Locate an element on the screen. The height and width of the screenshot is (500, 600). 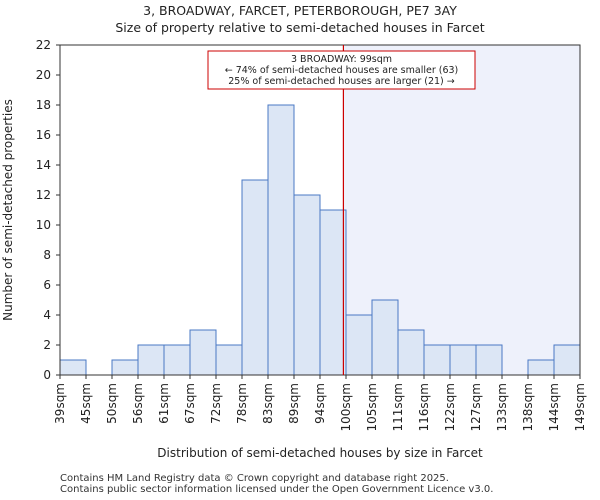
bar-94sqm is located at coordinates (333, 292).